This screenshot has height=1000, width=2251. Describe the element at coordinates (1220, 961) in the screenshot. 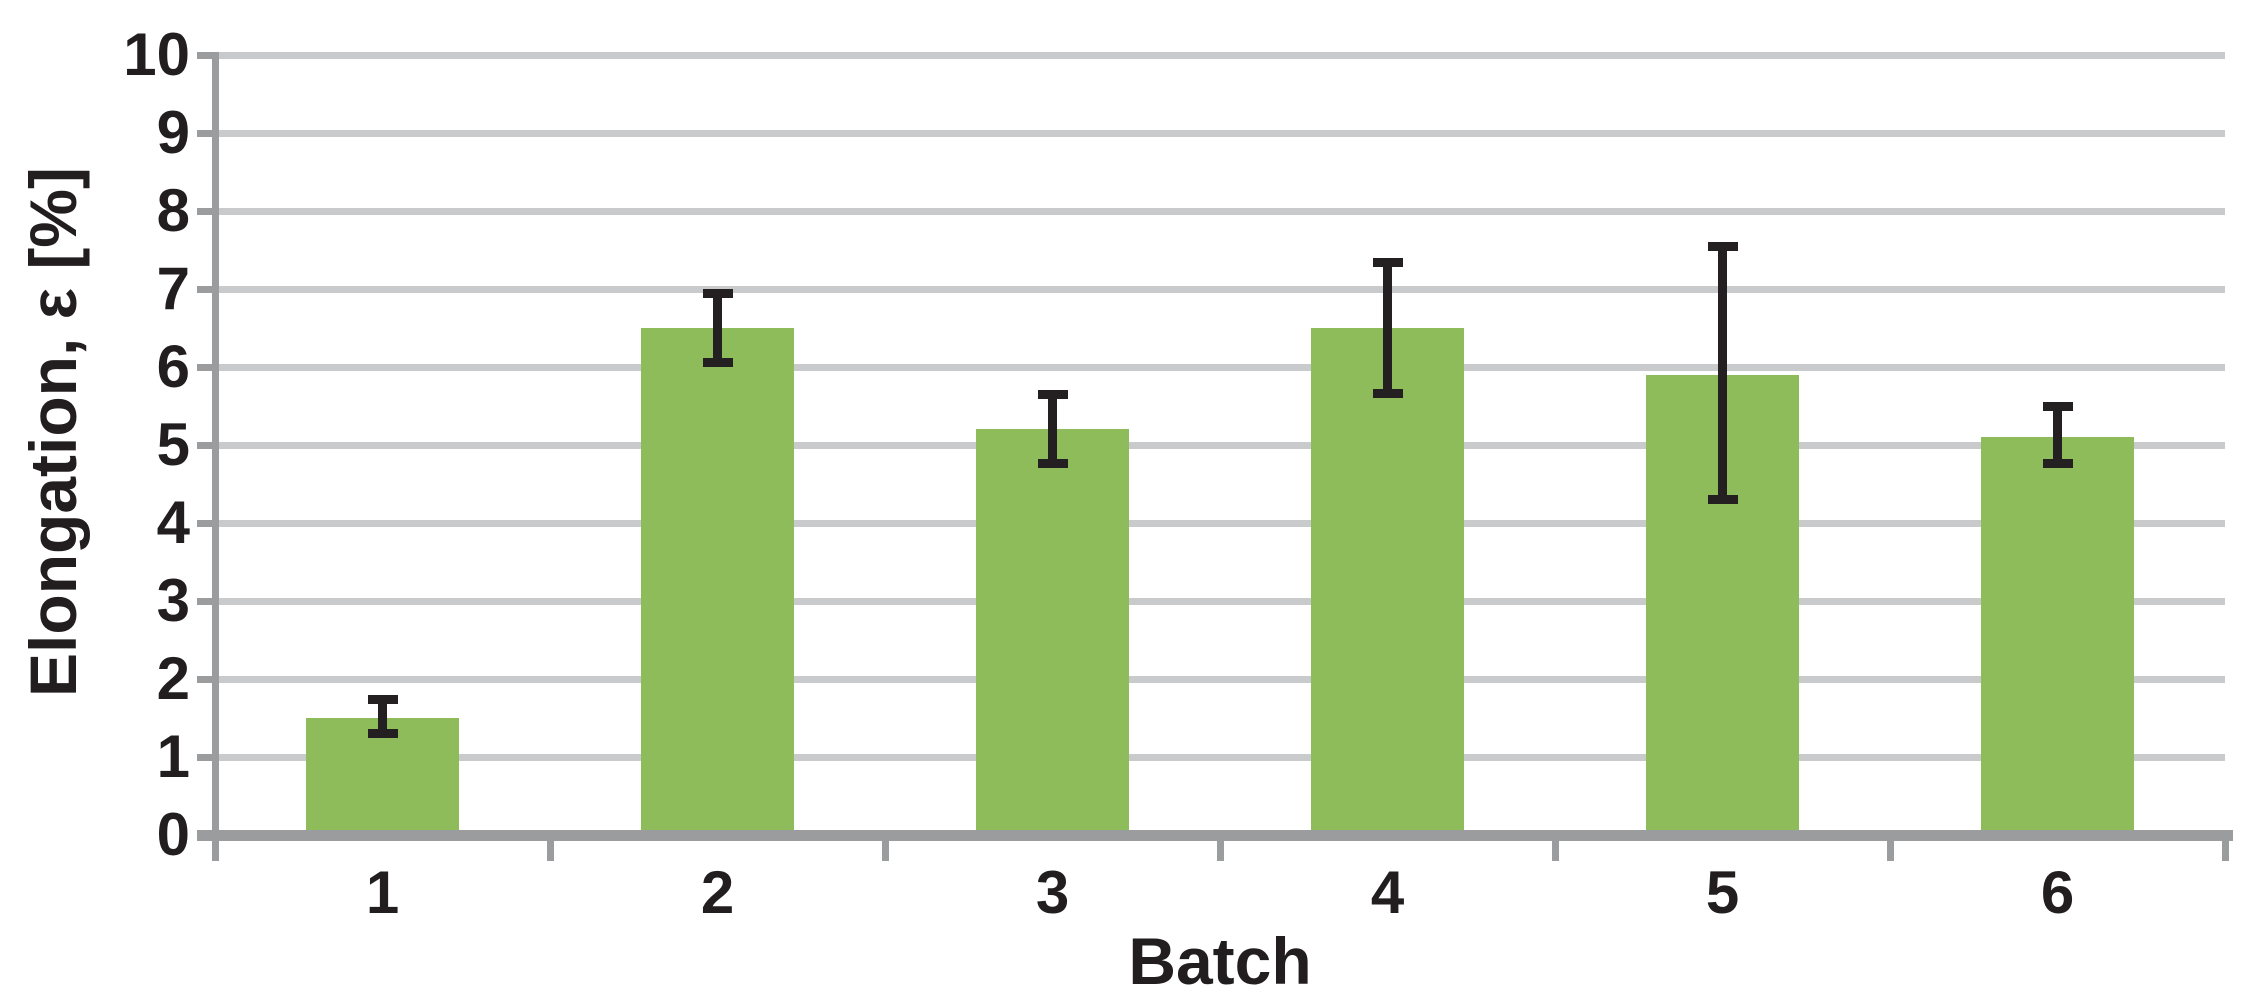

I see `x-axis-title: Batch` at that location.